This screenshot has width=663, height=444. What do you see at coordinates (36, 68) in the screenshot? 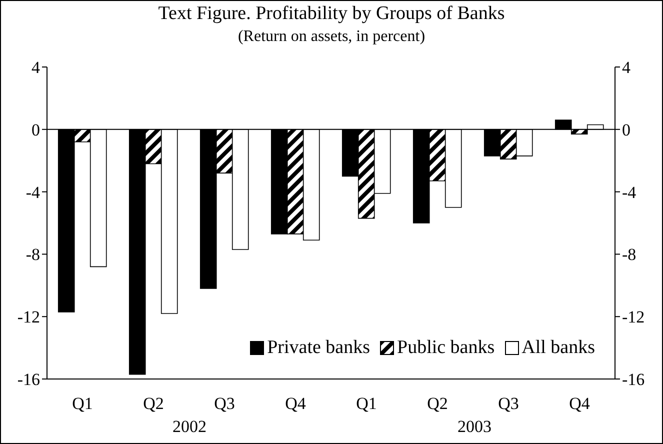
I see `y-tick-label: 4` at bounding box center [36, 68].